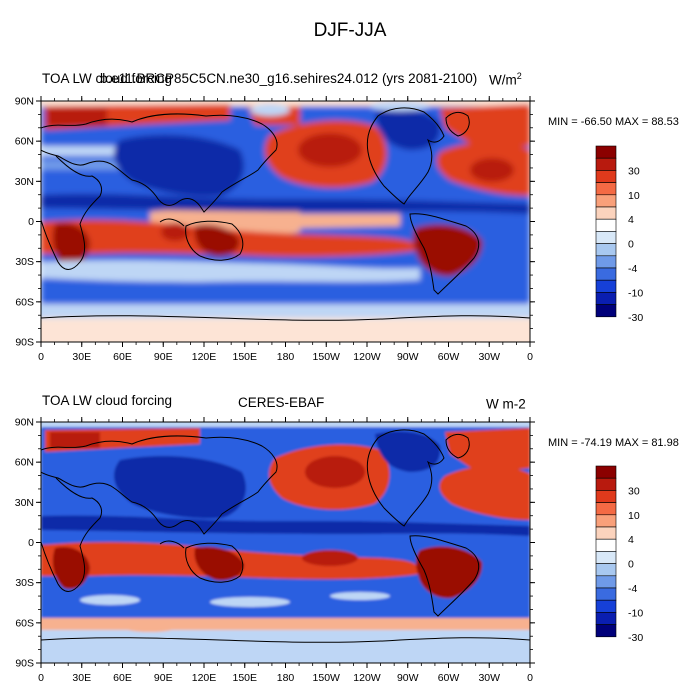 This screenshot has height=700, width=700. I want to click on panel-1-units: W/m2, so click(505, 79).